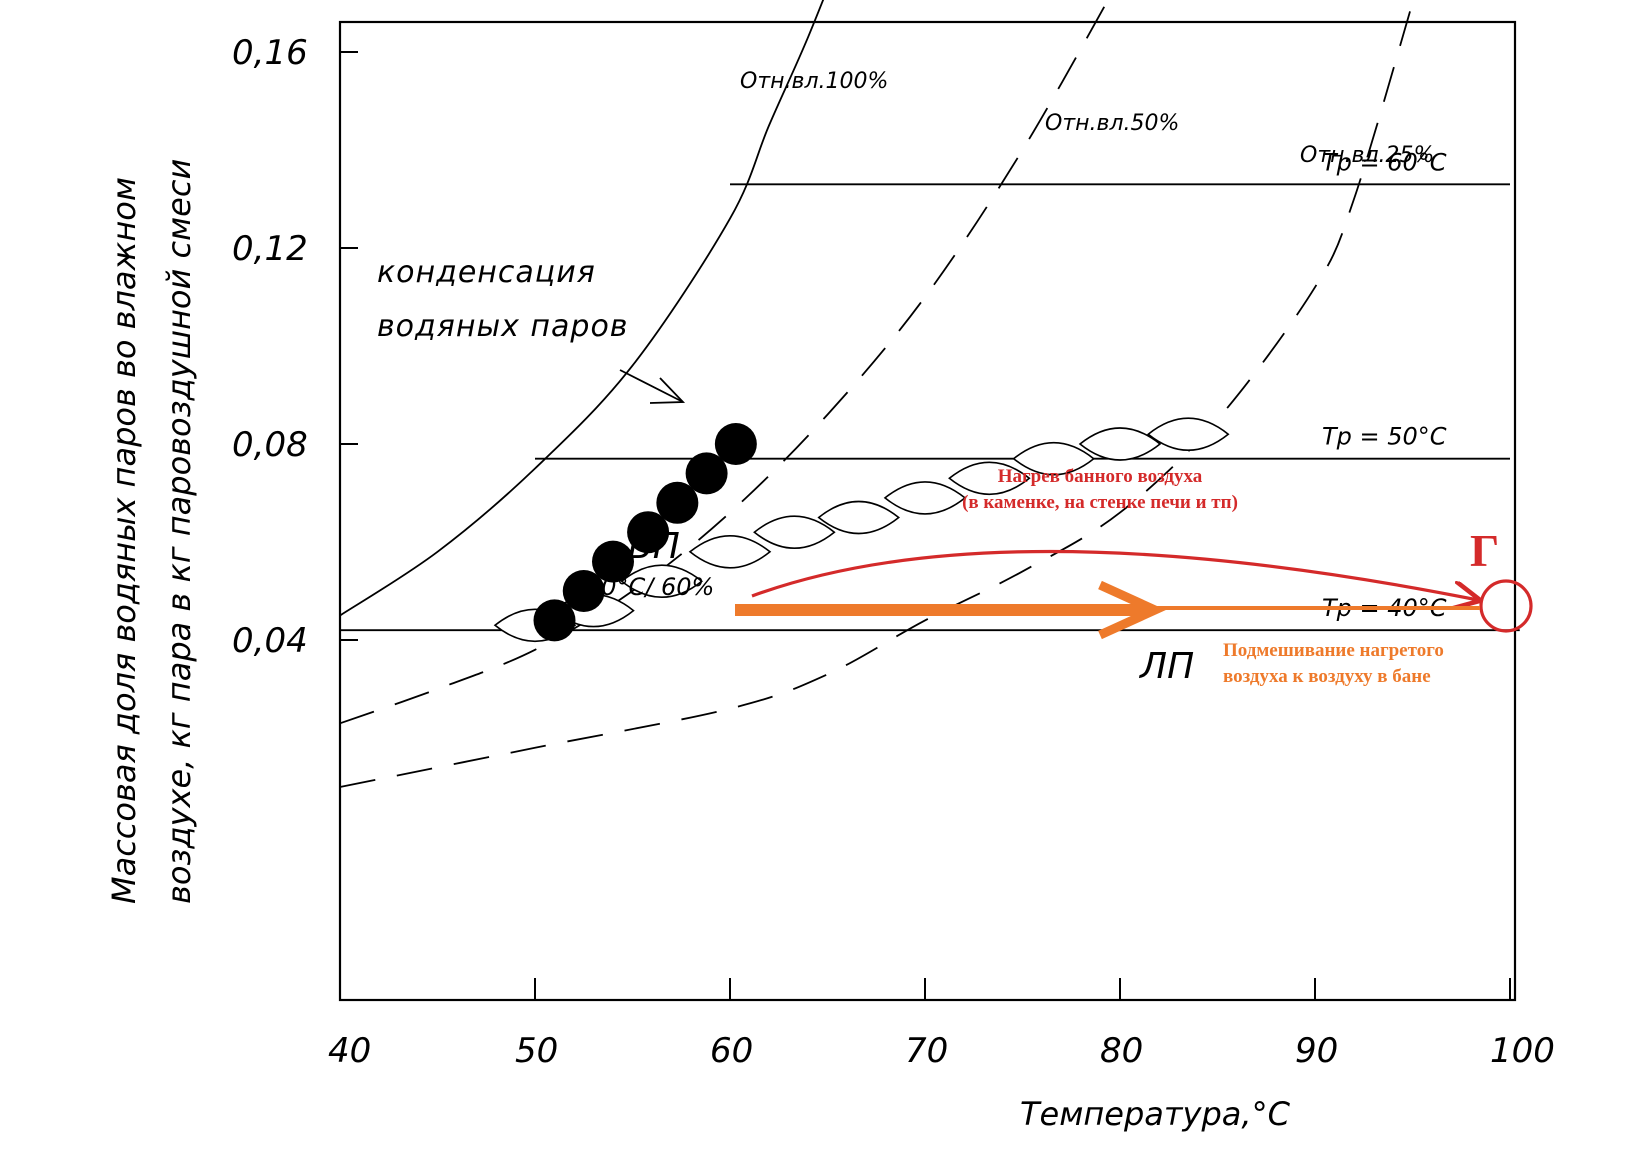 This screenshot has width=1640, height=1171. I want to click on mixing-label-line1: Подмешивание нагретого, so click(1333, 650).